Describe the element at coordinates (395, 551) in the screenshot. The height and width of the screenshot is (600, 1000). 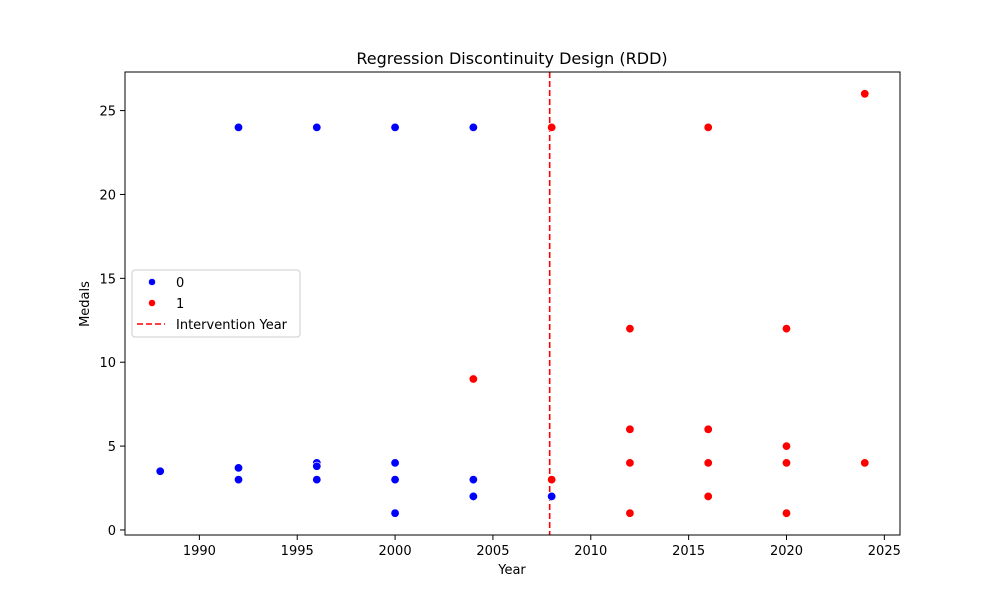
I see `x-tick-label: 2000` at that location.